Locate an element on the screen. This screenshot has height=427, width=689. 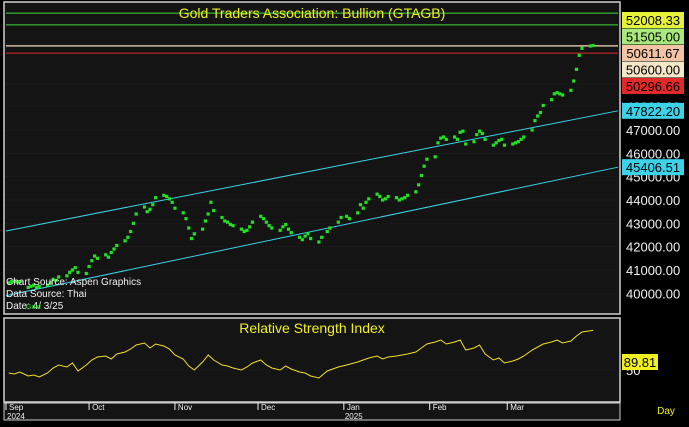
trend-label-box is located at coordinates (653, 110).